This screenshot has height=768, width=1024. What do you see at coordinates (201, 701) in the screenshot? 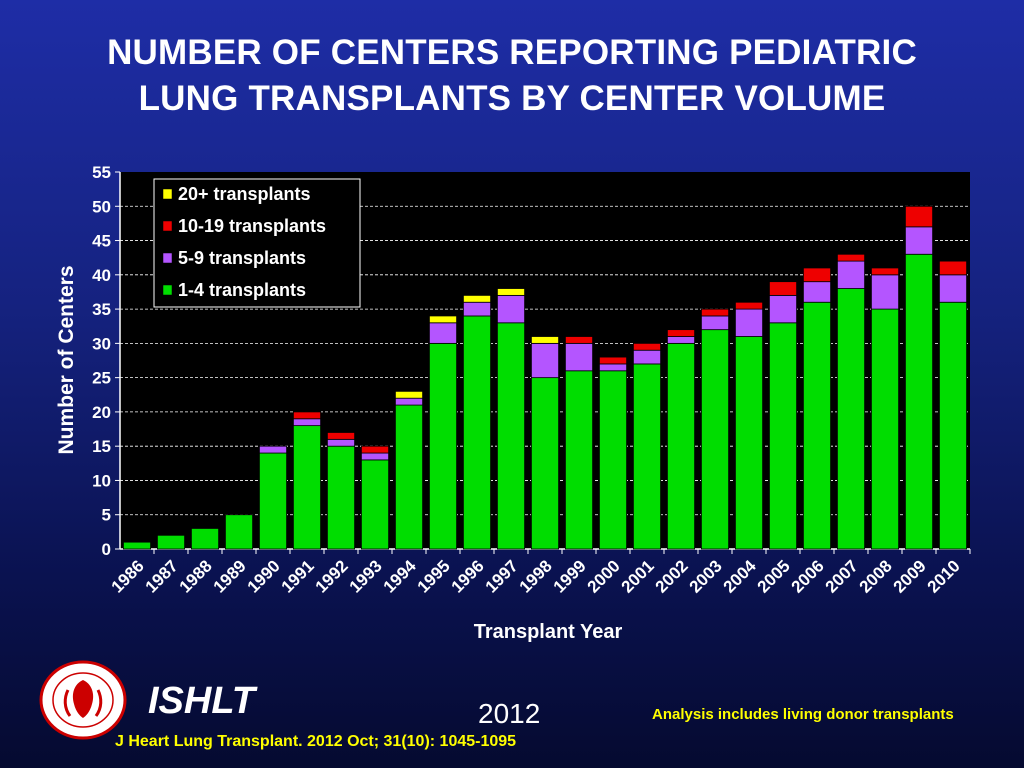
I see `ishlt-label: ISHLT` at bounding box center [201, 701].